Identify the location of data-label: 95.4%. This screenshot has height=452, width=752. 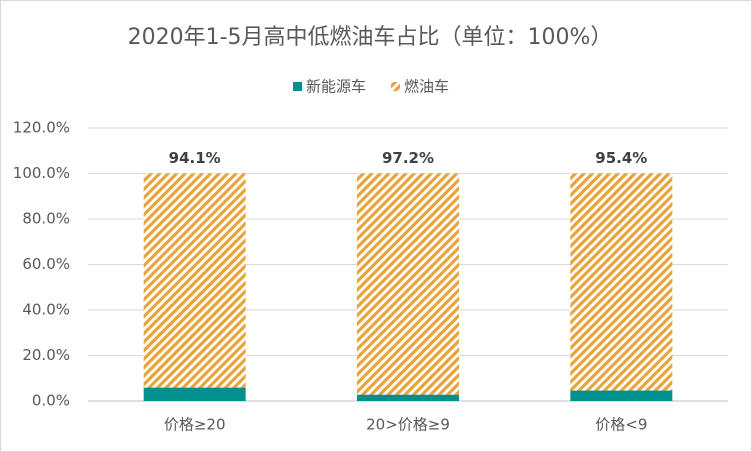
(621, 158).